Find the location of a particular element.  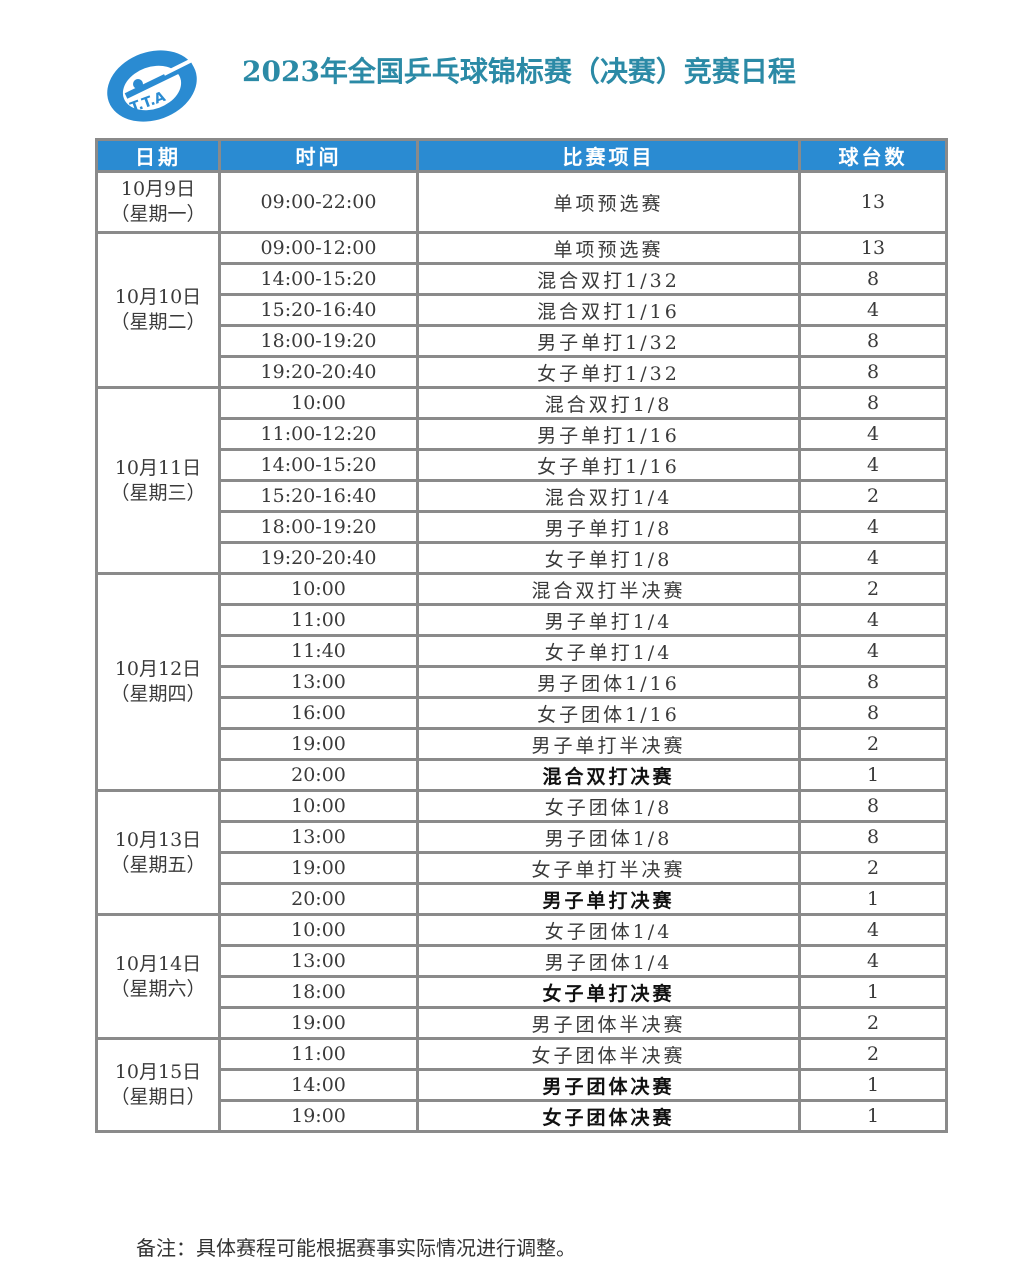

date-cell: 10月10日 （星期二） is located at coordinates (158, 310).